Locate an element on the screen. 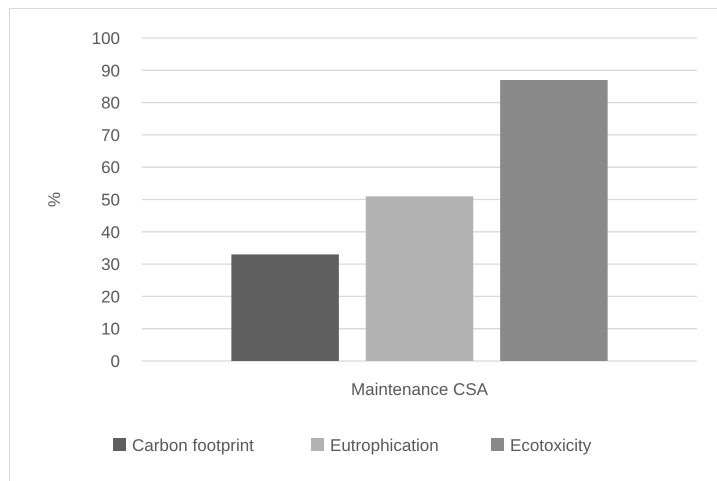 The height and width of the screenshot is (481, 717). legend-label: Ecotoxicity is located at coordinates (551, 445).